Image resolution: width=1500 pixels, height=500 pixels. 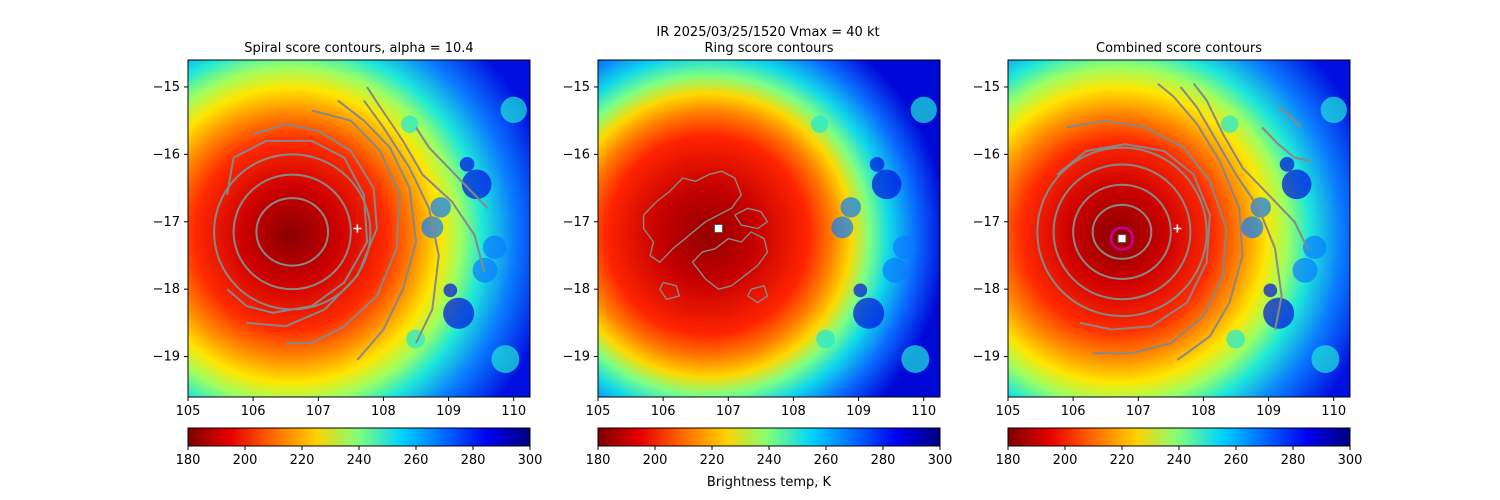 I want to click on panel-title: Spiral score contours, alpha = 10.4, so click(x=358, y=48).